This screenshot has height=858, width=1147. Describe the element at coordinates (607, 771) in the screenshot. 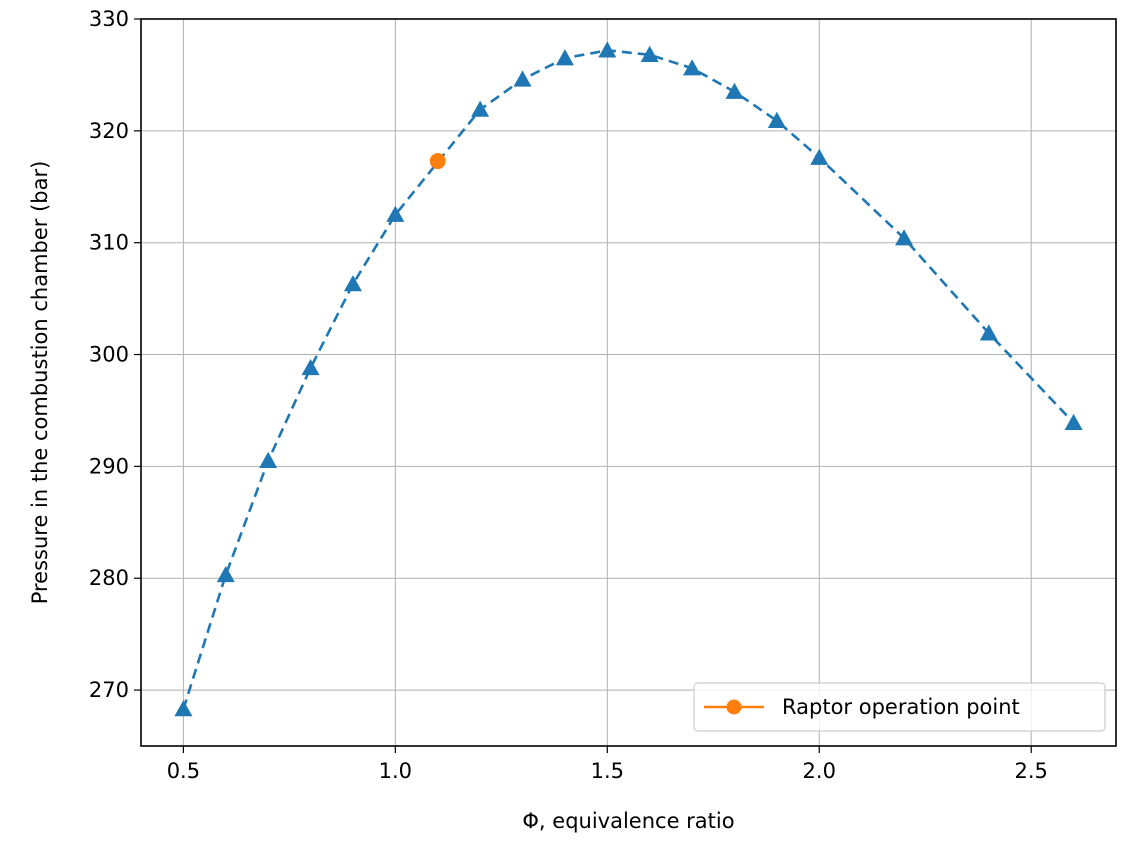

I see `x-tick-label: 1.5` at that location.